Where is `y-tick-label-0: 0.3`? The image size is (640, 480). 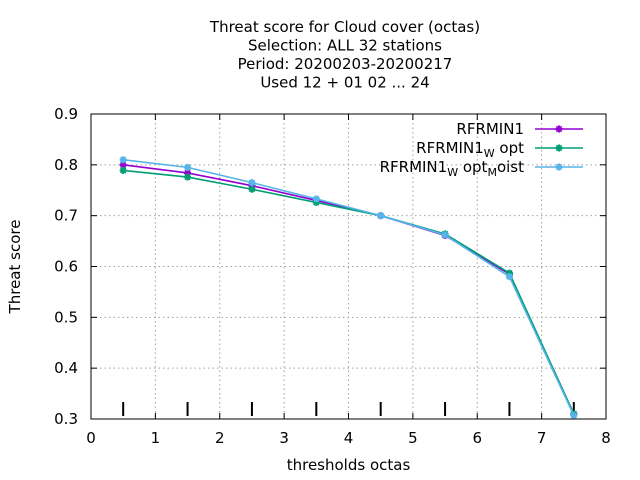 y-tick-label-0: 0.3 is located at coordinates (66, 419).